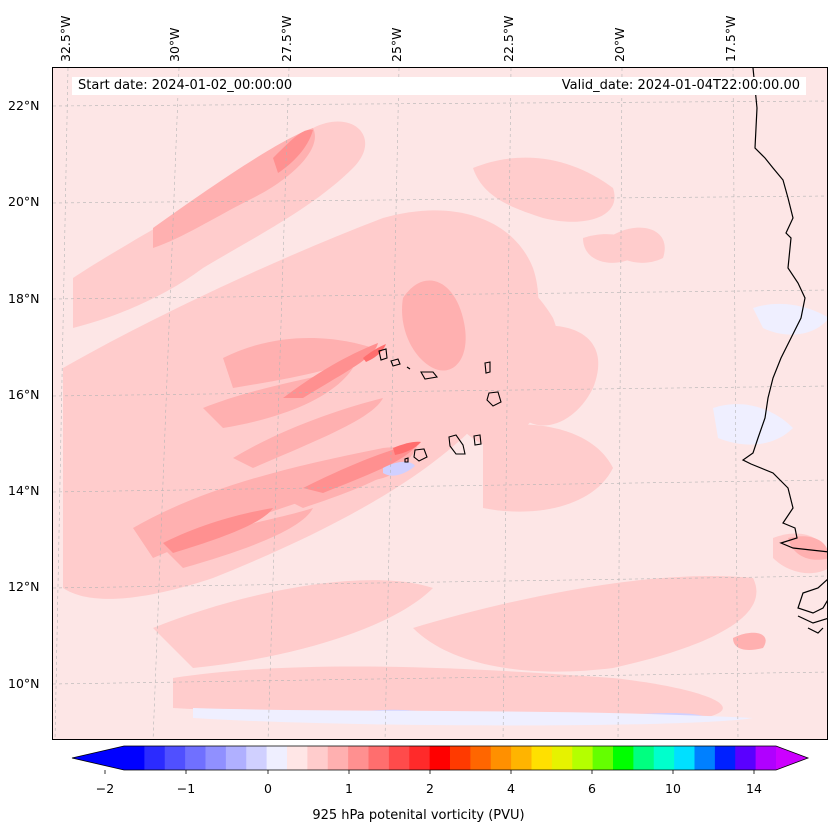 This screenshot has width=837, height=836. I want to click on valid-date-label: Valid_date: 2024-01-04T22:00:00.00, so click(552, 86).